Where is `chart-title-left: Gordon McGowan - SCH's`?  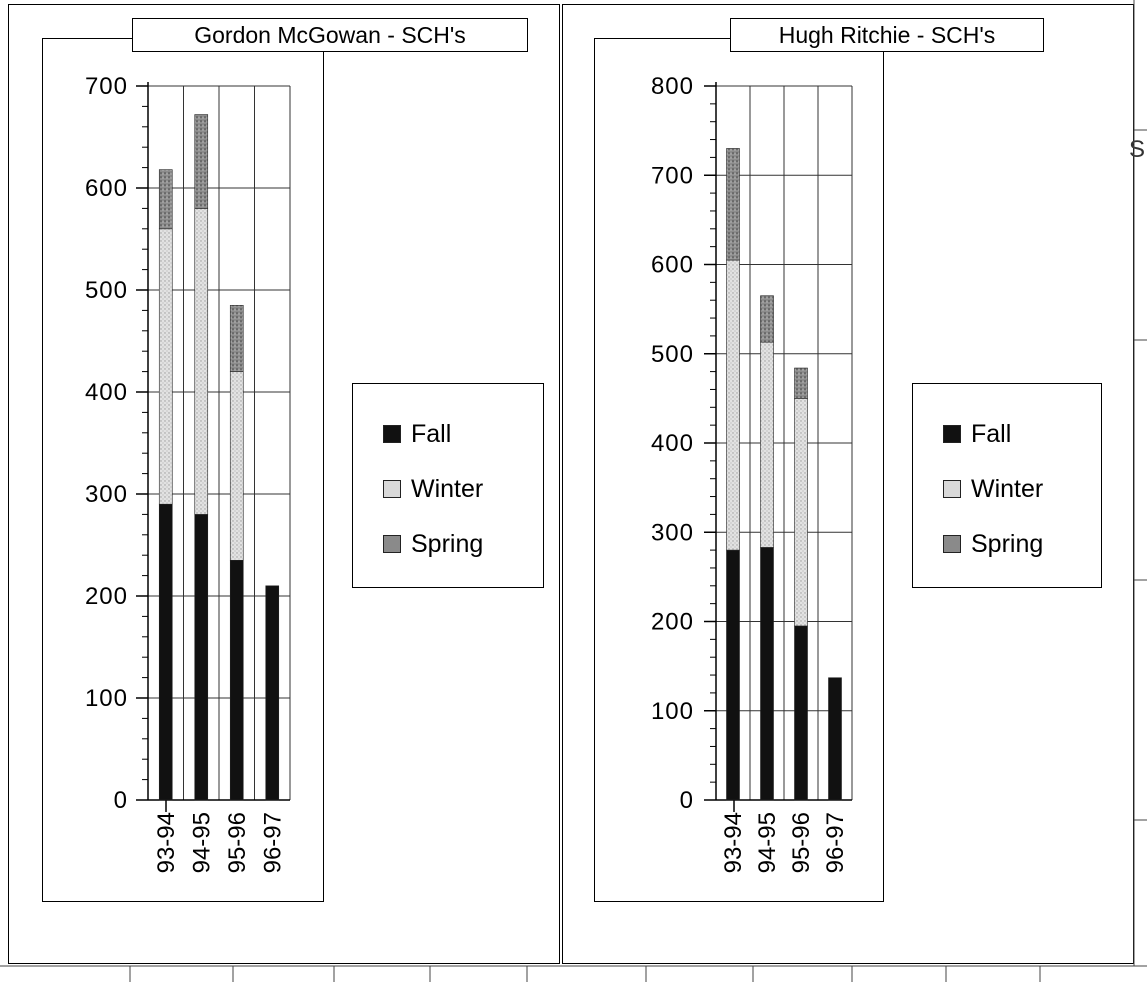
chart-title-left: Gordon McGowan - SCH's is located at coordinates (330, 35).